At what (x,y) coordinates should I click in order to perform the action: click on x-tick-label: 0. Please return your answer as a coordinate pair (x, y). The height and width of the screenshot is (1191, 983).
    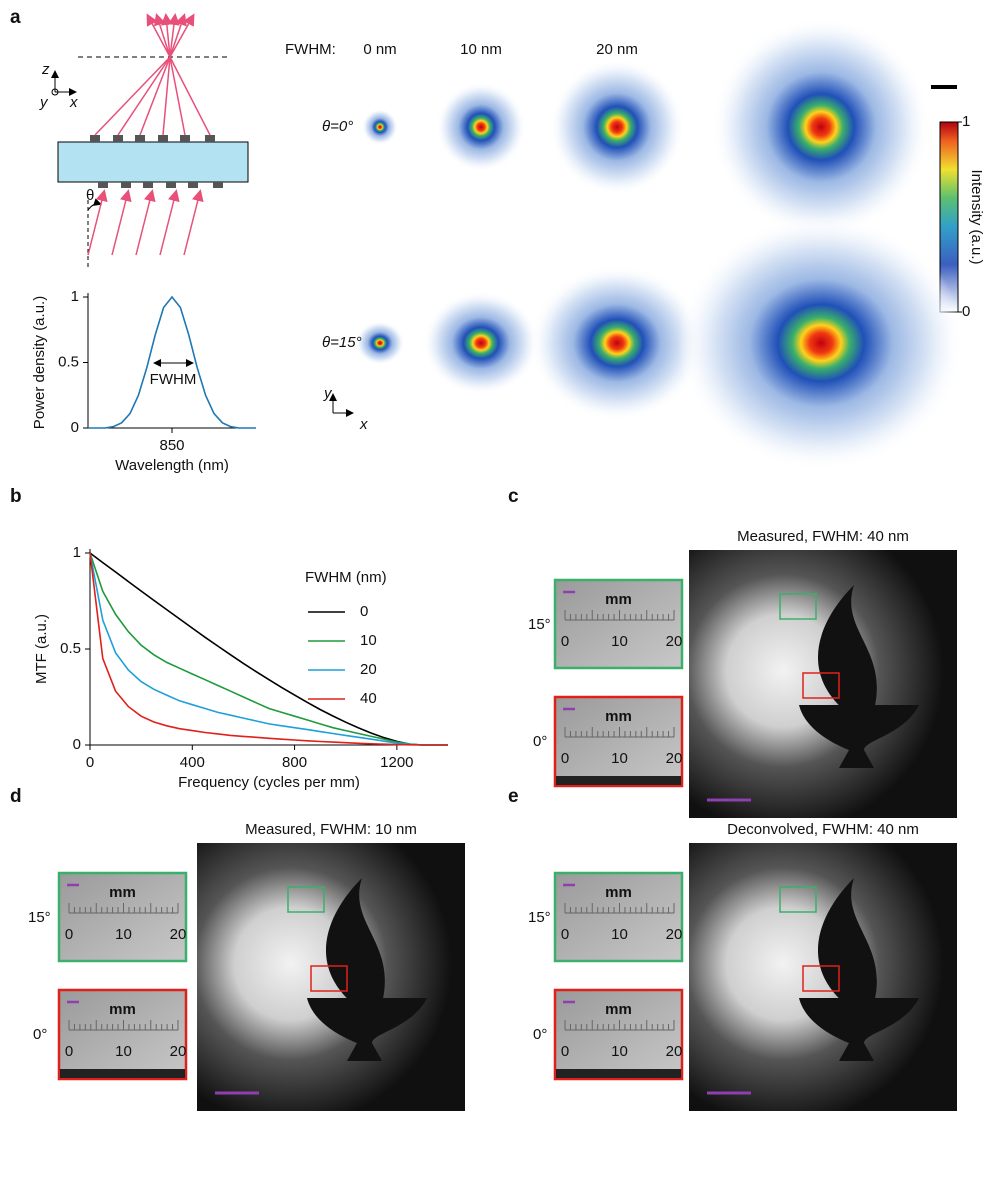
    Looking at the image, I should click on (90, 762).